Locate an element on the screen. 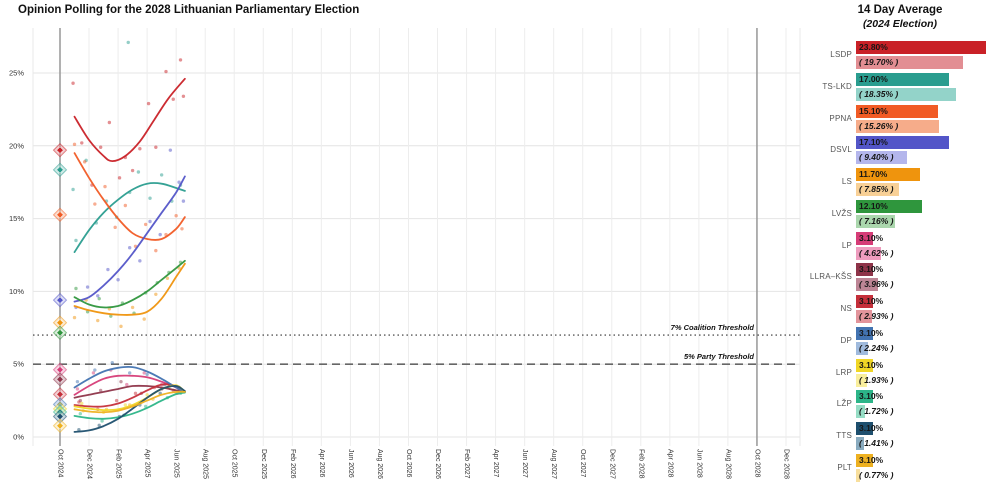  party-bars: 3.10%( 3.96% ) is located at coordinates (875, 277).